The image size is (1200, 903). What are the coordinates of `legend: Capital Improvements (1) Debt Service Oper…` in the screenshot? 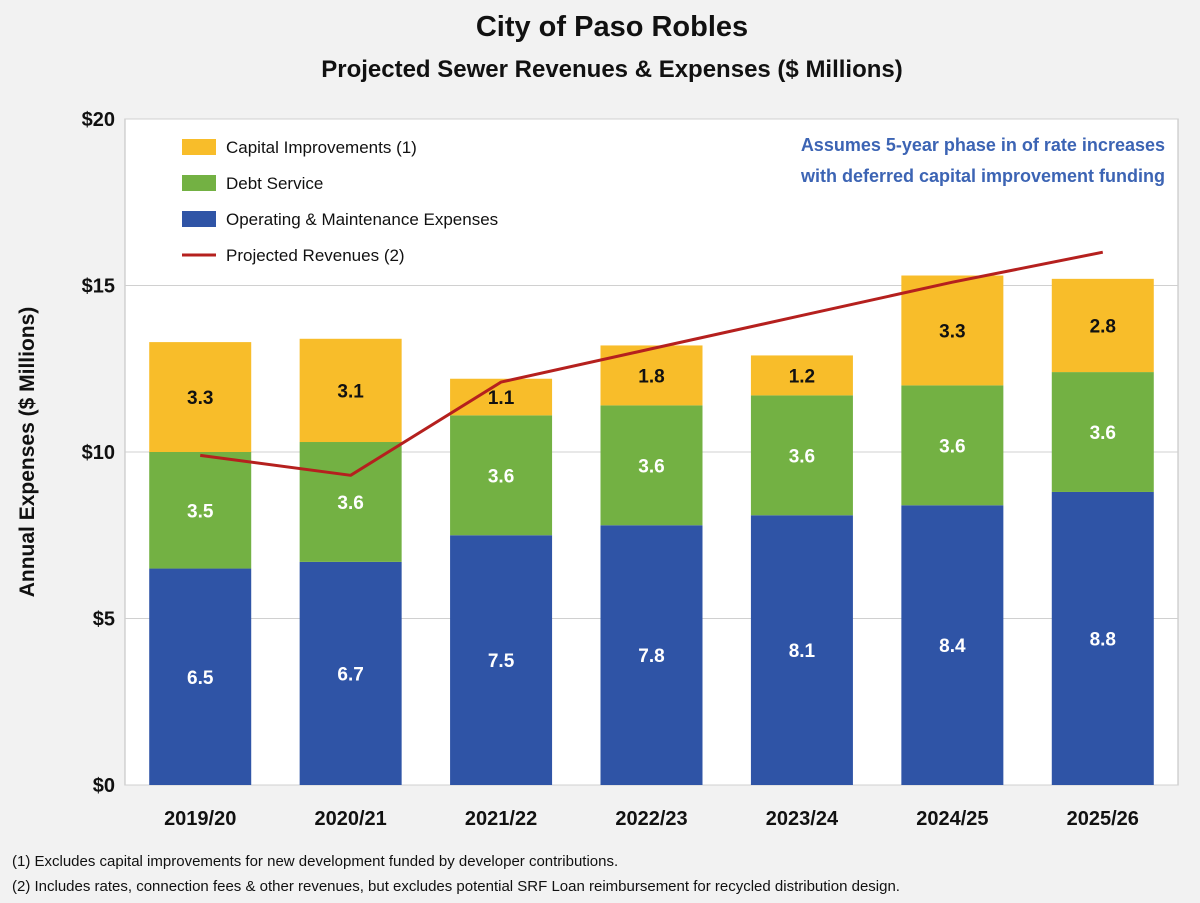 It's located at (340, 201).